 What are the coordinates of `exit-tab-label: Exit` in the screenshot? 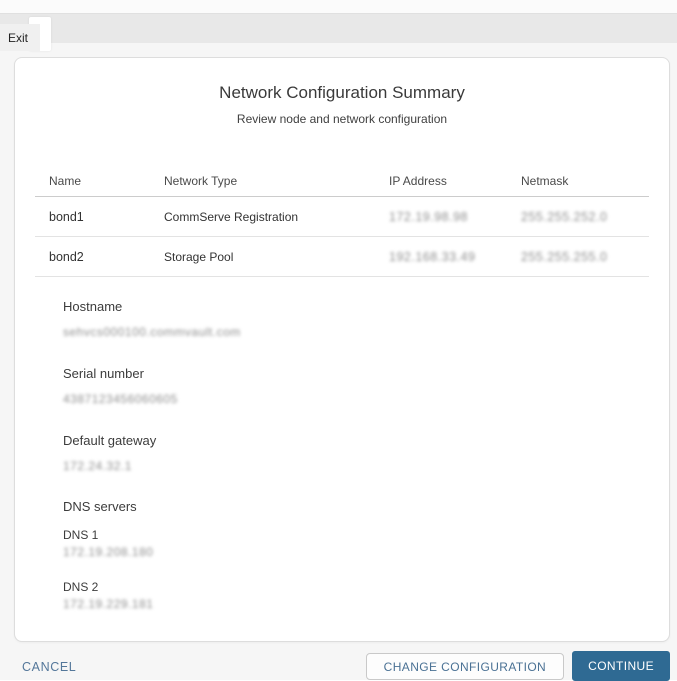 It's located at (18, 37).